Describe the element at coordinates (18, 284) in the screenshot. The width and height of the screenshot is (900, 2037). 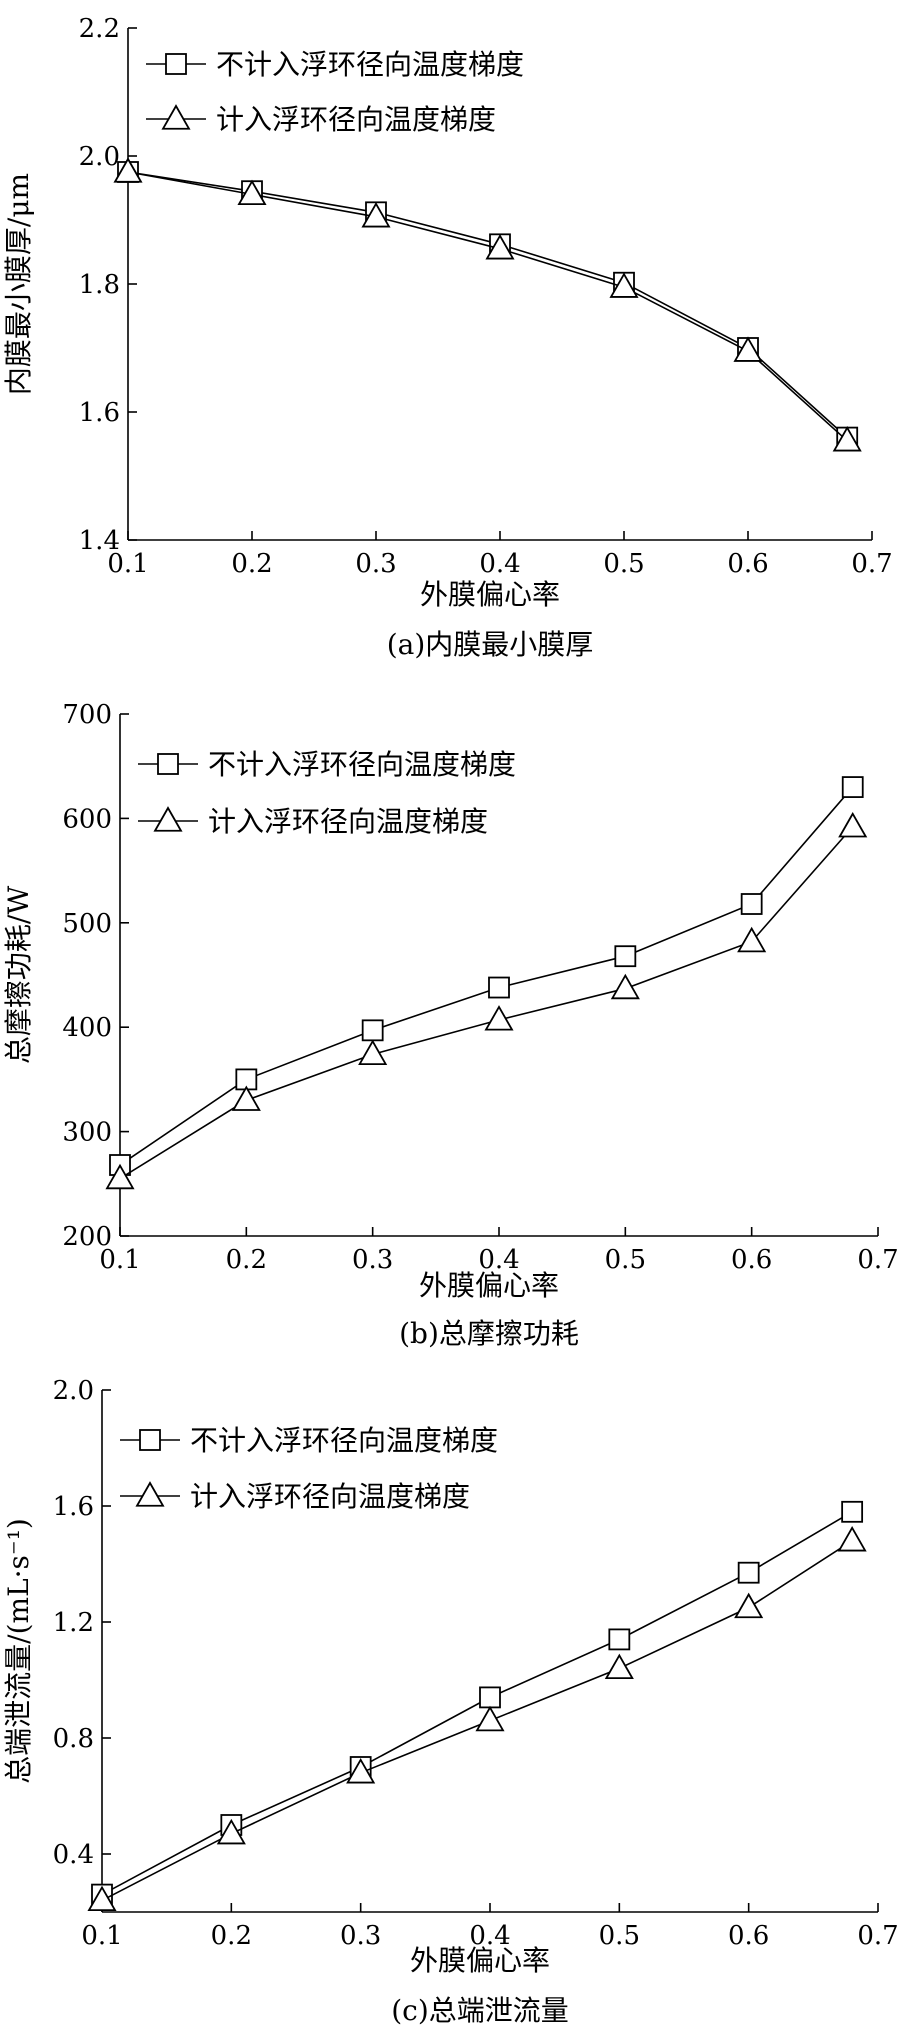
I see `y-axis-label: 内膜最小膜厚/μm` at that location.